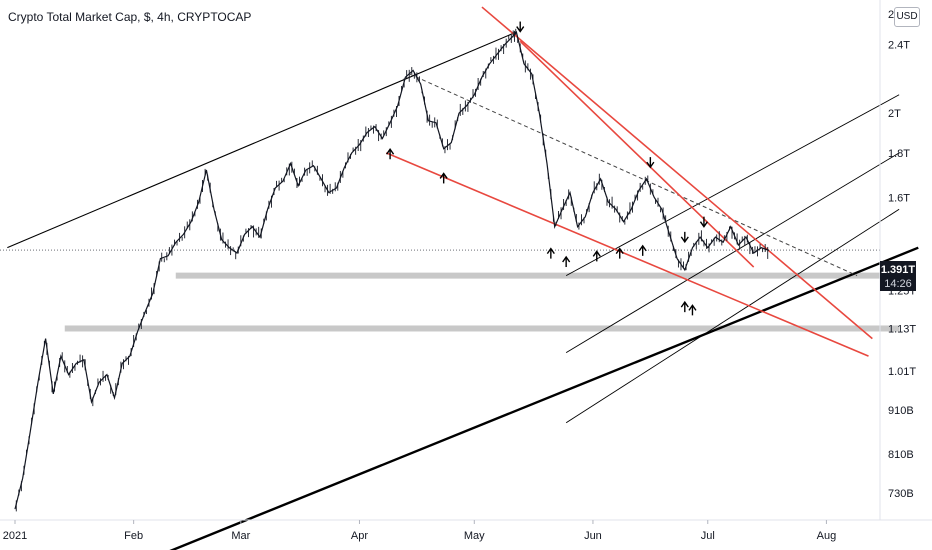 The image size is (932, 550). What do you see at coordinates (898, 270) in the screenshot?
I see `price-badge-value: 1.391T` at bounding box center [898, 270].